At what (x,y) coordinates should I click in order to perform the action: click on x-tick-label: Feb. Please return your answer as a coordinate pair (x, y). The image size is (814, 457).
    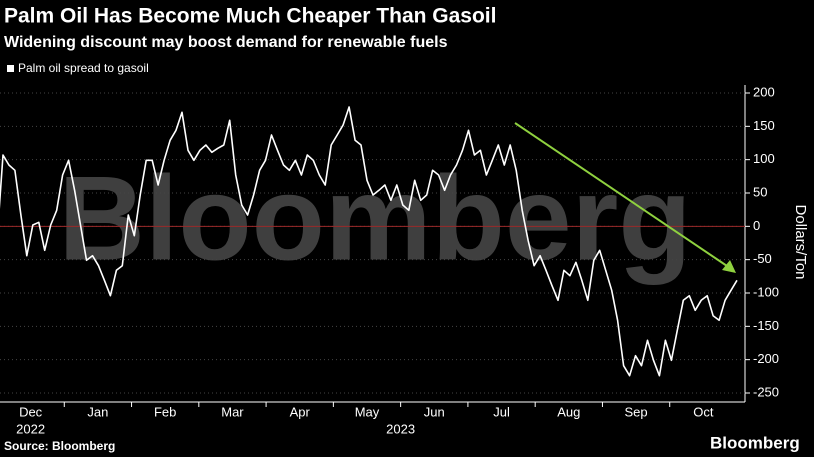
    Looking at the image, I should click on (165, 411).